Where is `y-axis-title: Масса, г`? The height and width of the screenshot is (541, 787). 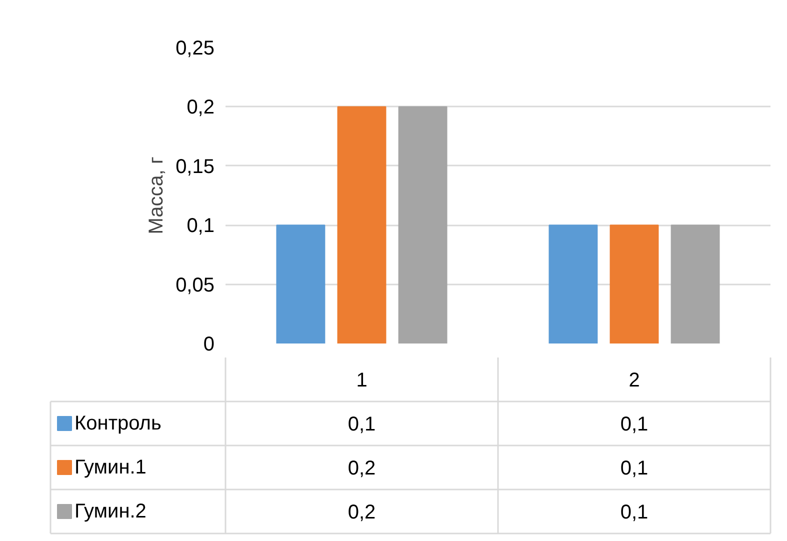
y-axis-title: Масса, г is located at coordinates (157, 195).